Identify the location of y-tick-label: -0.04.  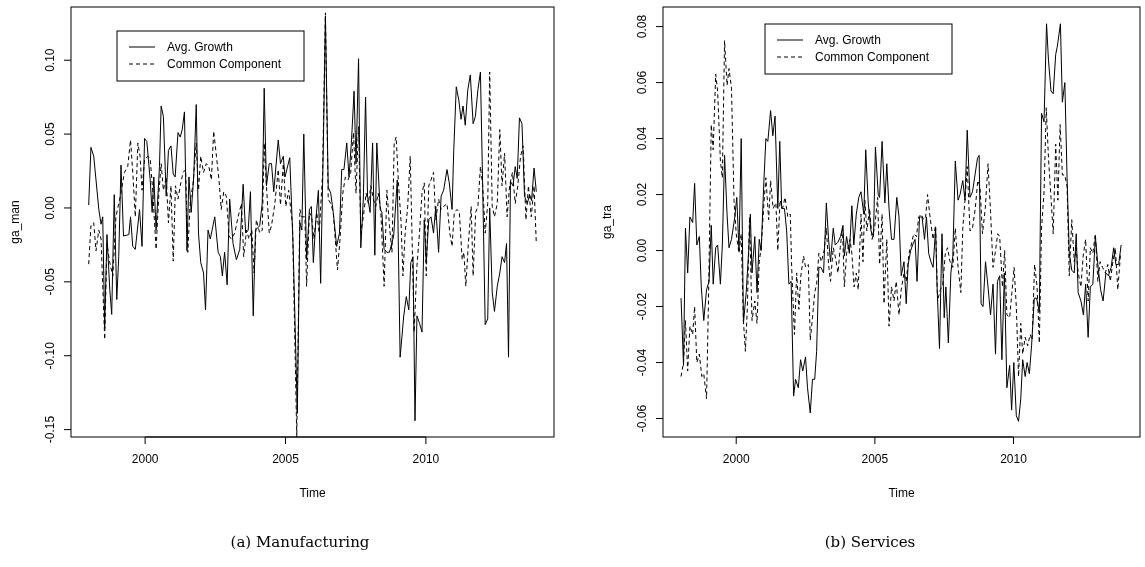
(642, 362).